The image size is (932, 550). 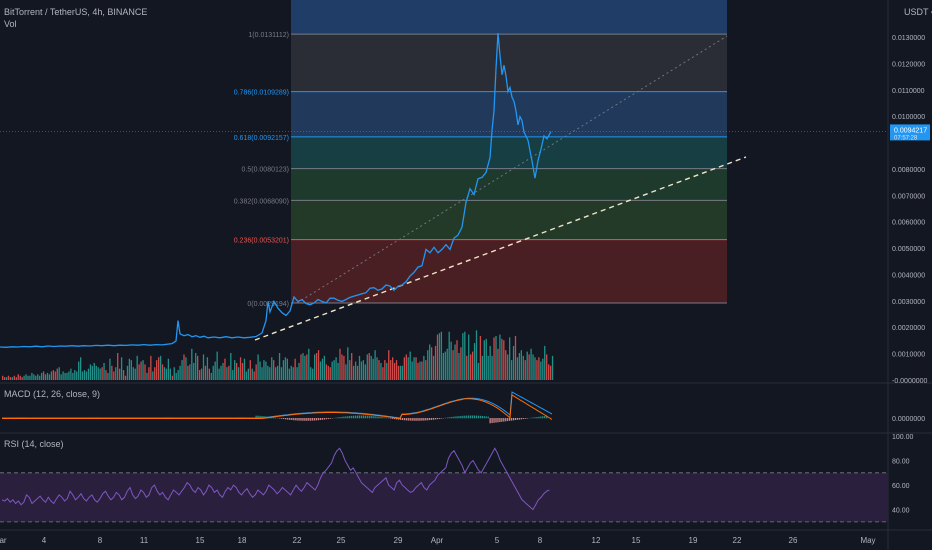 What do you see at coordinates (44, 540) in the screenshot?
I see `x-axis-tick: 4` at bounding box center [44, 540].